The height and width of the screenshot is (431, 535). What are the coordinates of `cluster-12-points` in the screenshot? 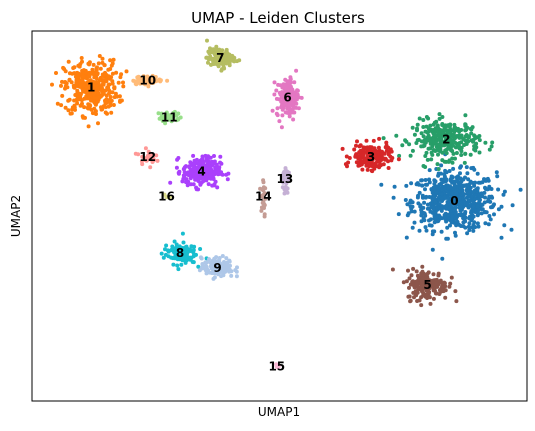 It's located at (146, 158).